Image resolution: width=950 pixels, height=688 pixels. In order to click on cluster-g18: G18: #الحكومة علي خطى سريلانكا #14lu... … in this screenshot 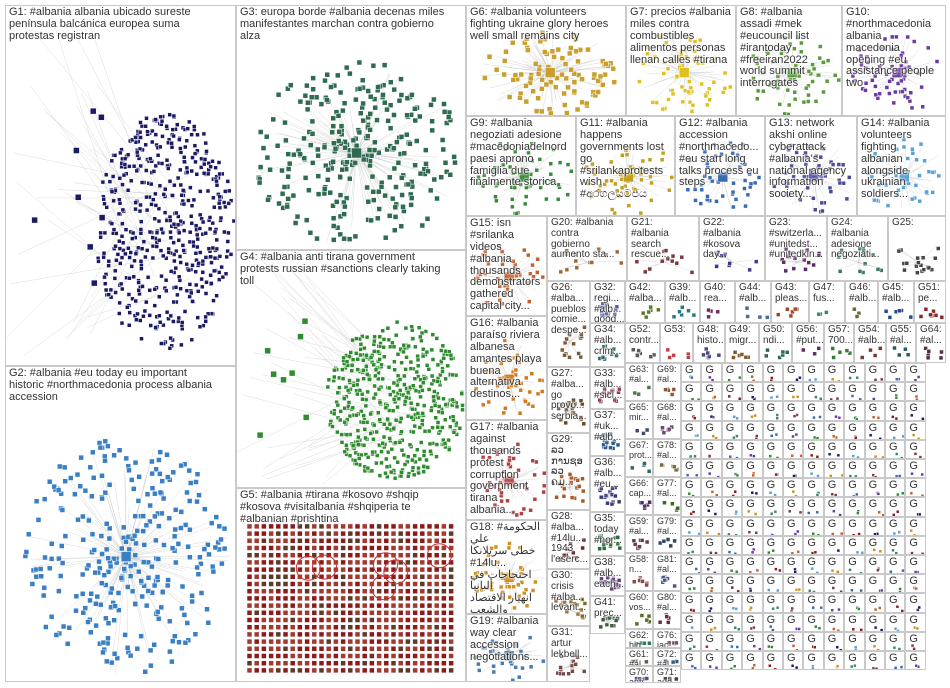, I will do `click(506, 567)`.